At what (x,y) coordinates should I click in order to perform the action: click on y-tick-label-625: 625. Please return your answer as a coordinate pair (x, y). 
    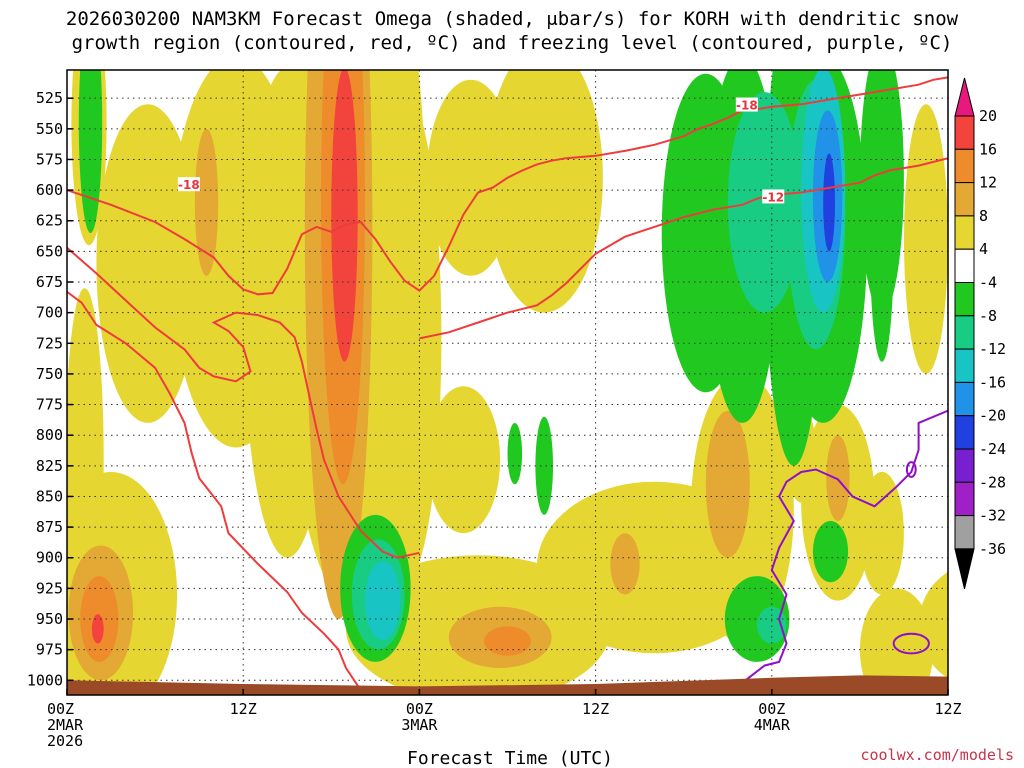
    Looking at the image, I should click on (49, 221).